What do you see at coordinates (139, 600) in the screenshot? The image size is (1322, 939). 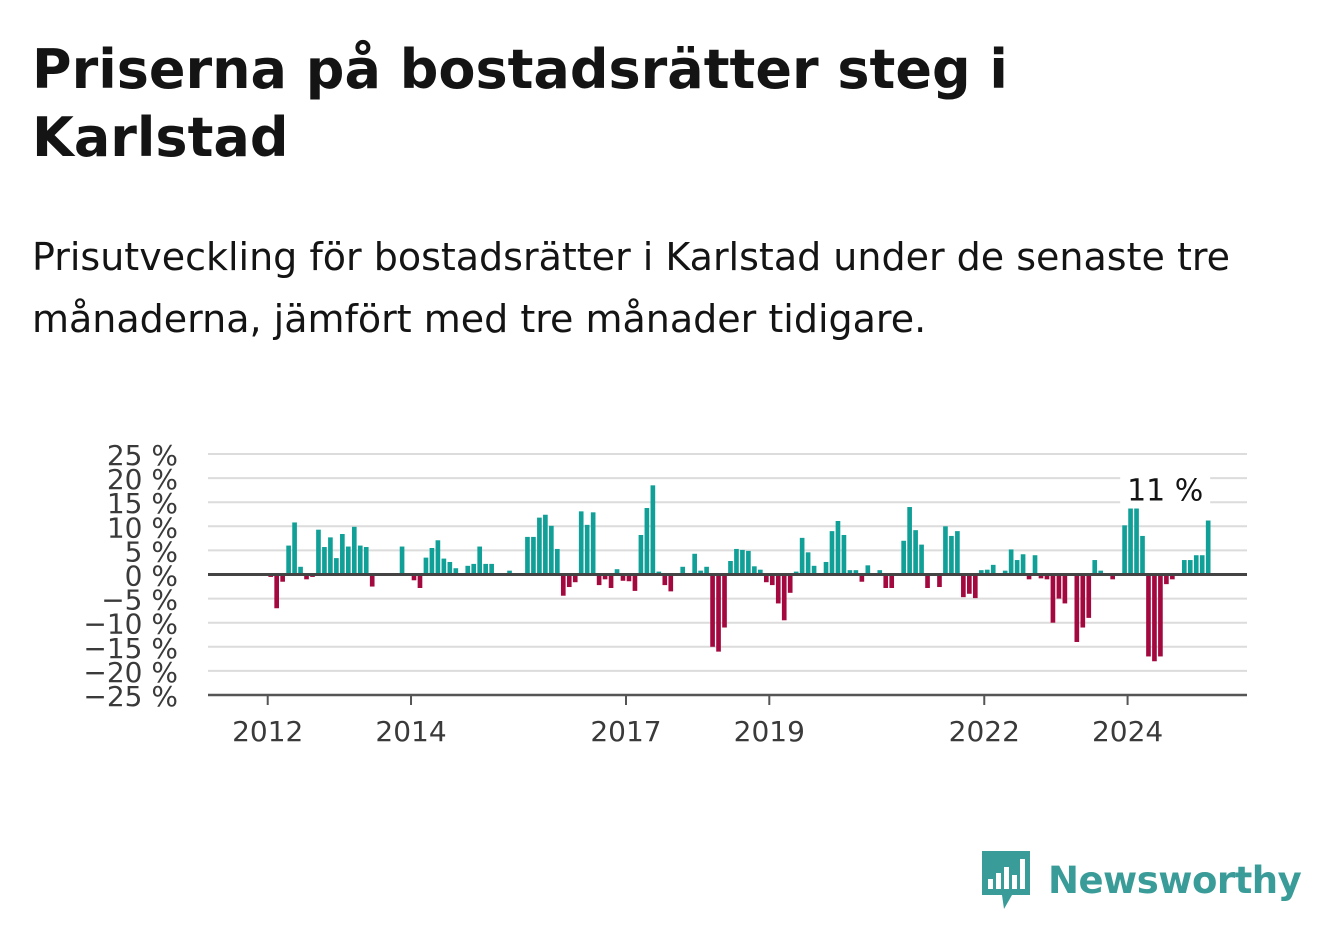 I see `y-tick-label: −5 %` at bounding box center [139, 600].